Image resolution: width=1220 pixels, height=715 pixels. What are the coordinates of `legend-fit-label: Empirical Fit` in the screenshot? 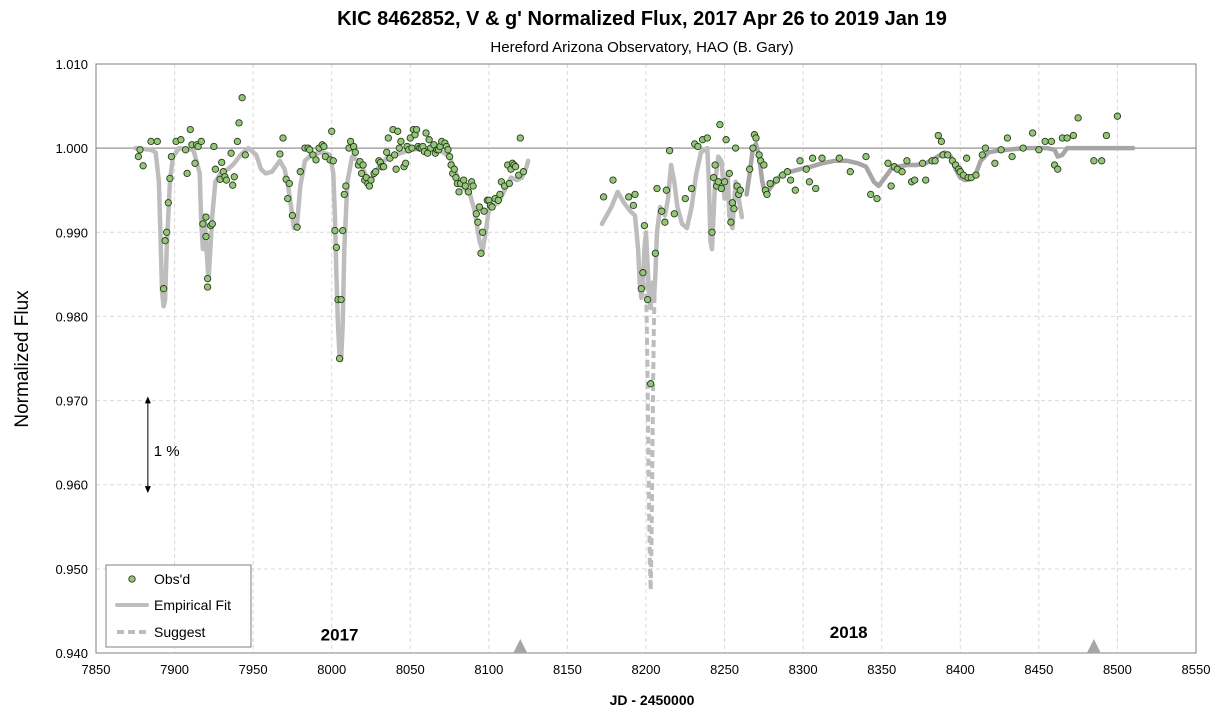 It's located at (192, 605).